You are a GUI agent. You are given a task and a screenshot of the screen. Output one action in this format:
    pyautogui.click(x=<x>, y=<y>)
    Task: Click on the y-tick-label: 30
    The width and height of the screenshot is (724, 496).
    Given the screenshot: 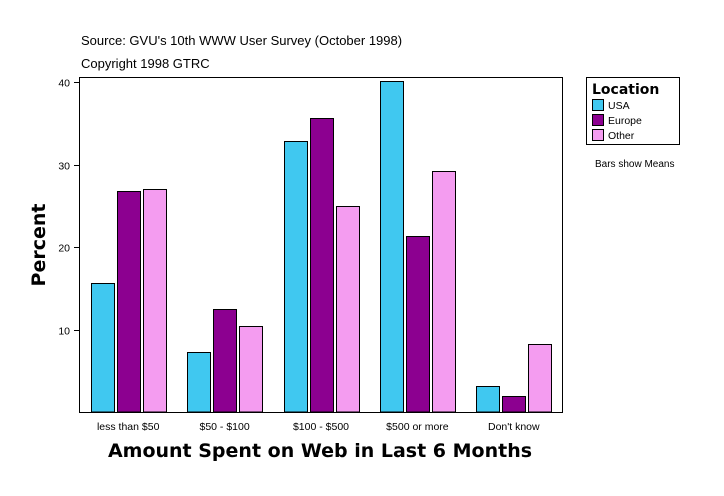 What is the action you would take?
    pyautogui.click(x=64, y=167)
    